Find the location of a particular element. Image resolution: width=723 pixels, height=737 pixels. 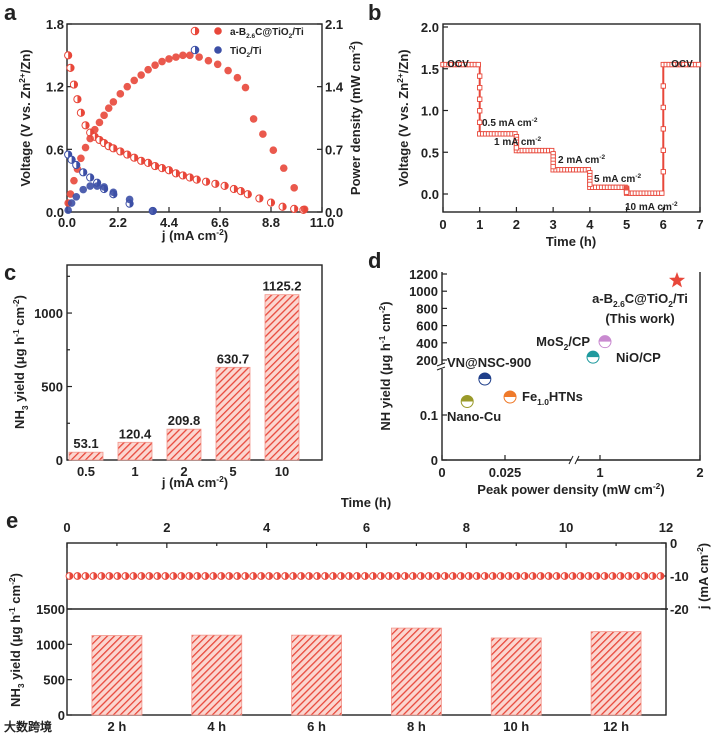

bar-value-label: 53.1 is located at coordinates (85, 443).